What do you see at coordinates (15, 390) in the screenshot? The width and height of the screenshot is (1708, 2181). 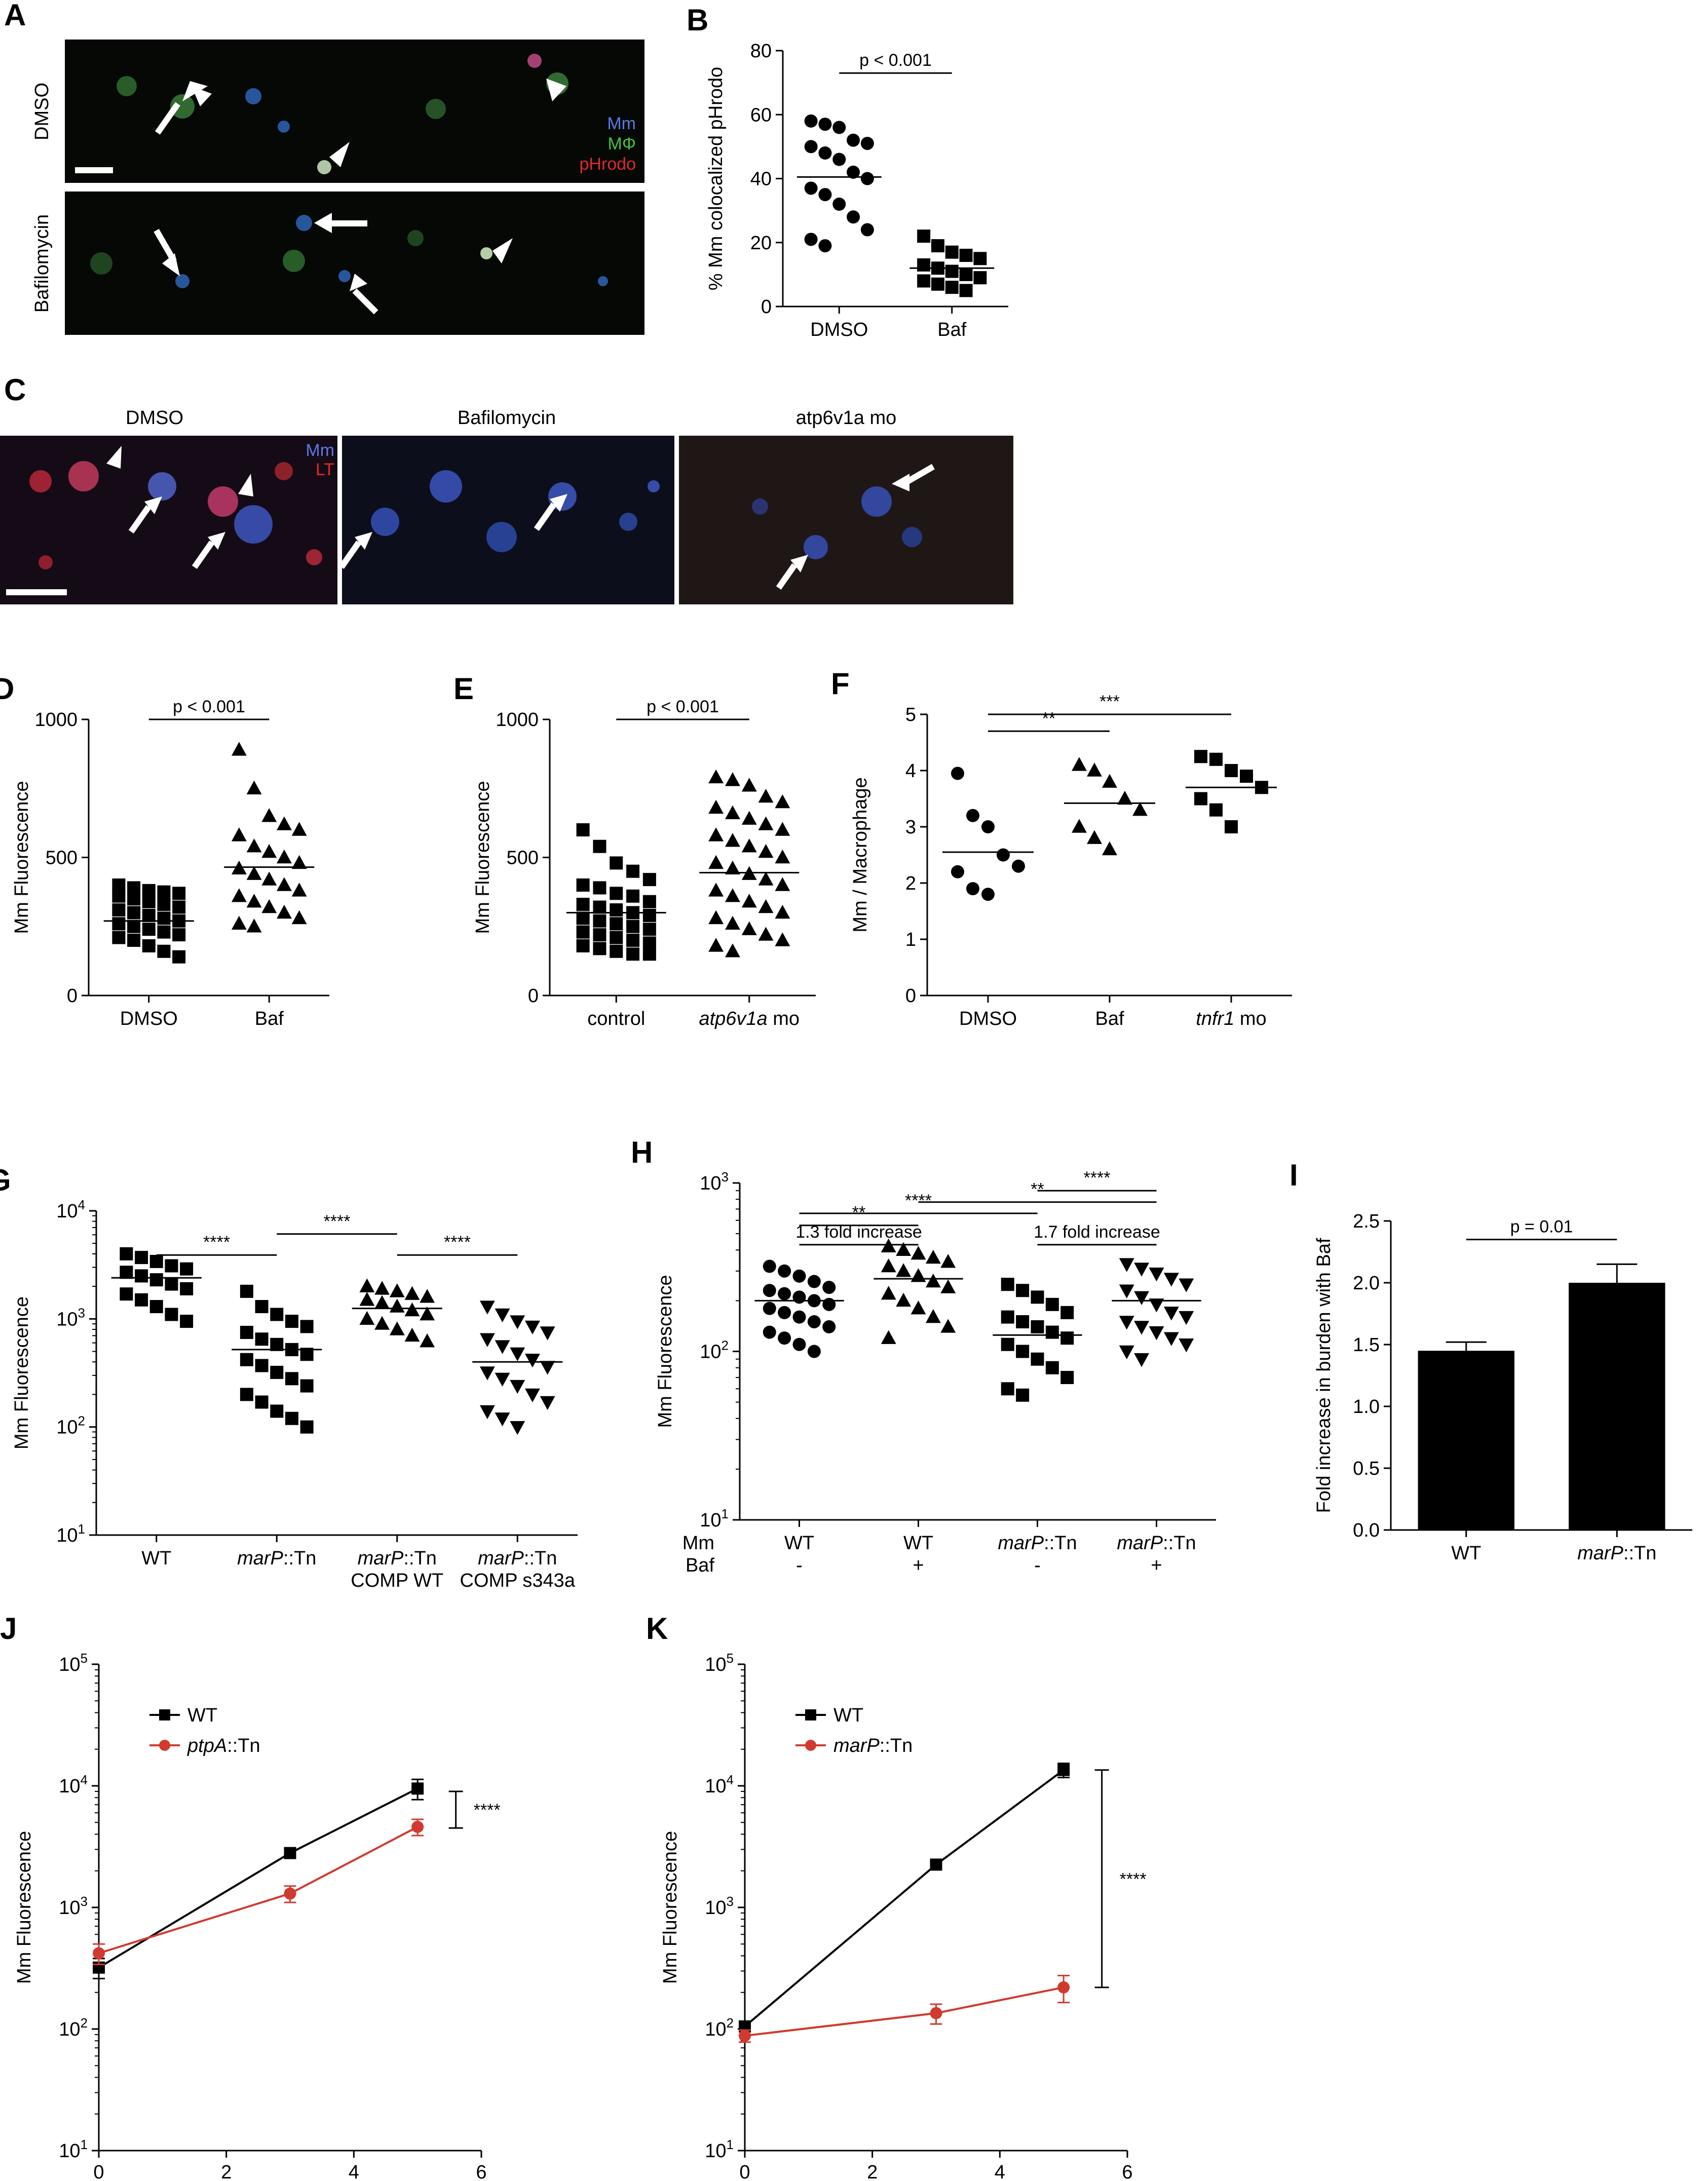 I see `panel-c-label: C` at bounding box center [15, 390].